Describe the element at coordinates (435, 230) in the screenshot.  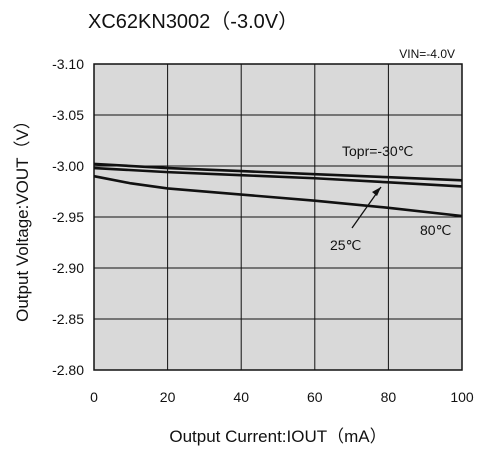
I see `annotation-80c: 80℃` at that location.